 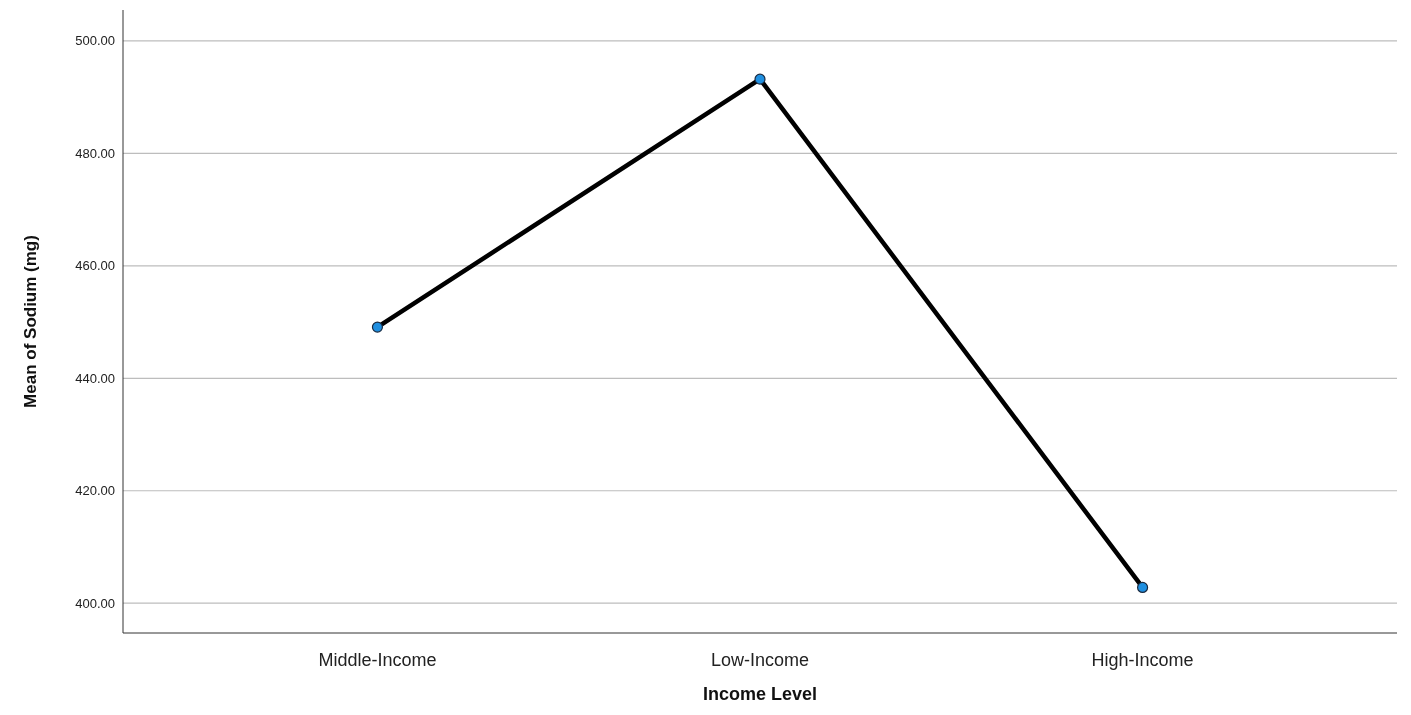 What do you see at coordinates (95, 603) in the screenshot?
I see `y-tick-label: 400.00` at bounding box center [95, 603].